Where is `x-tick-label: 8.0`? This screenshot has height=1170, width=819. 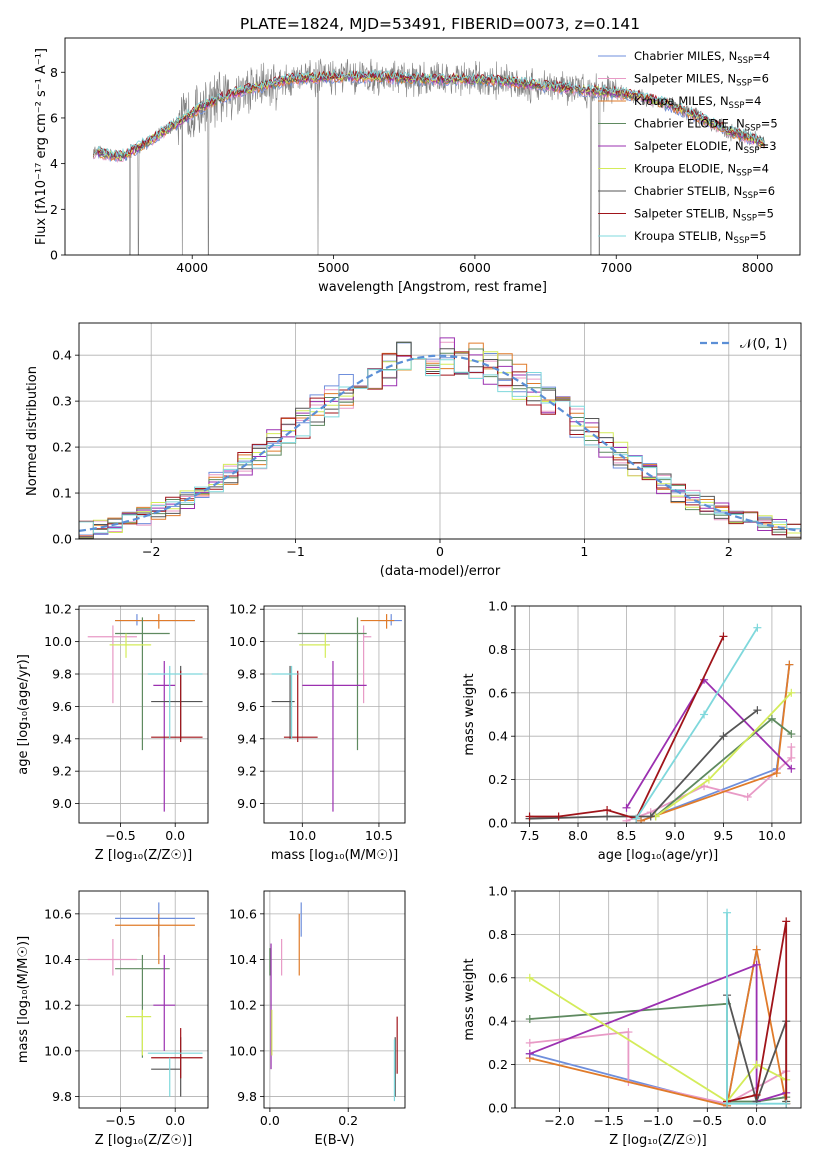
x-tick-label: 8.0 is located at coordinates (578, 835).